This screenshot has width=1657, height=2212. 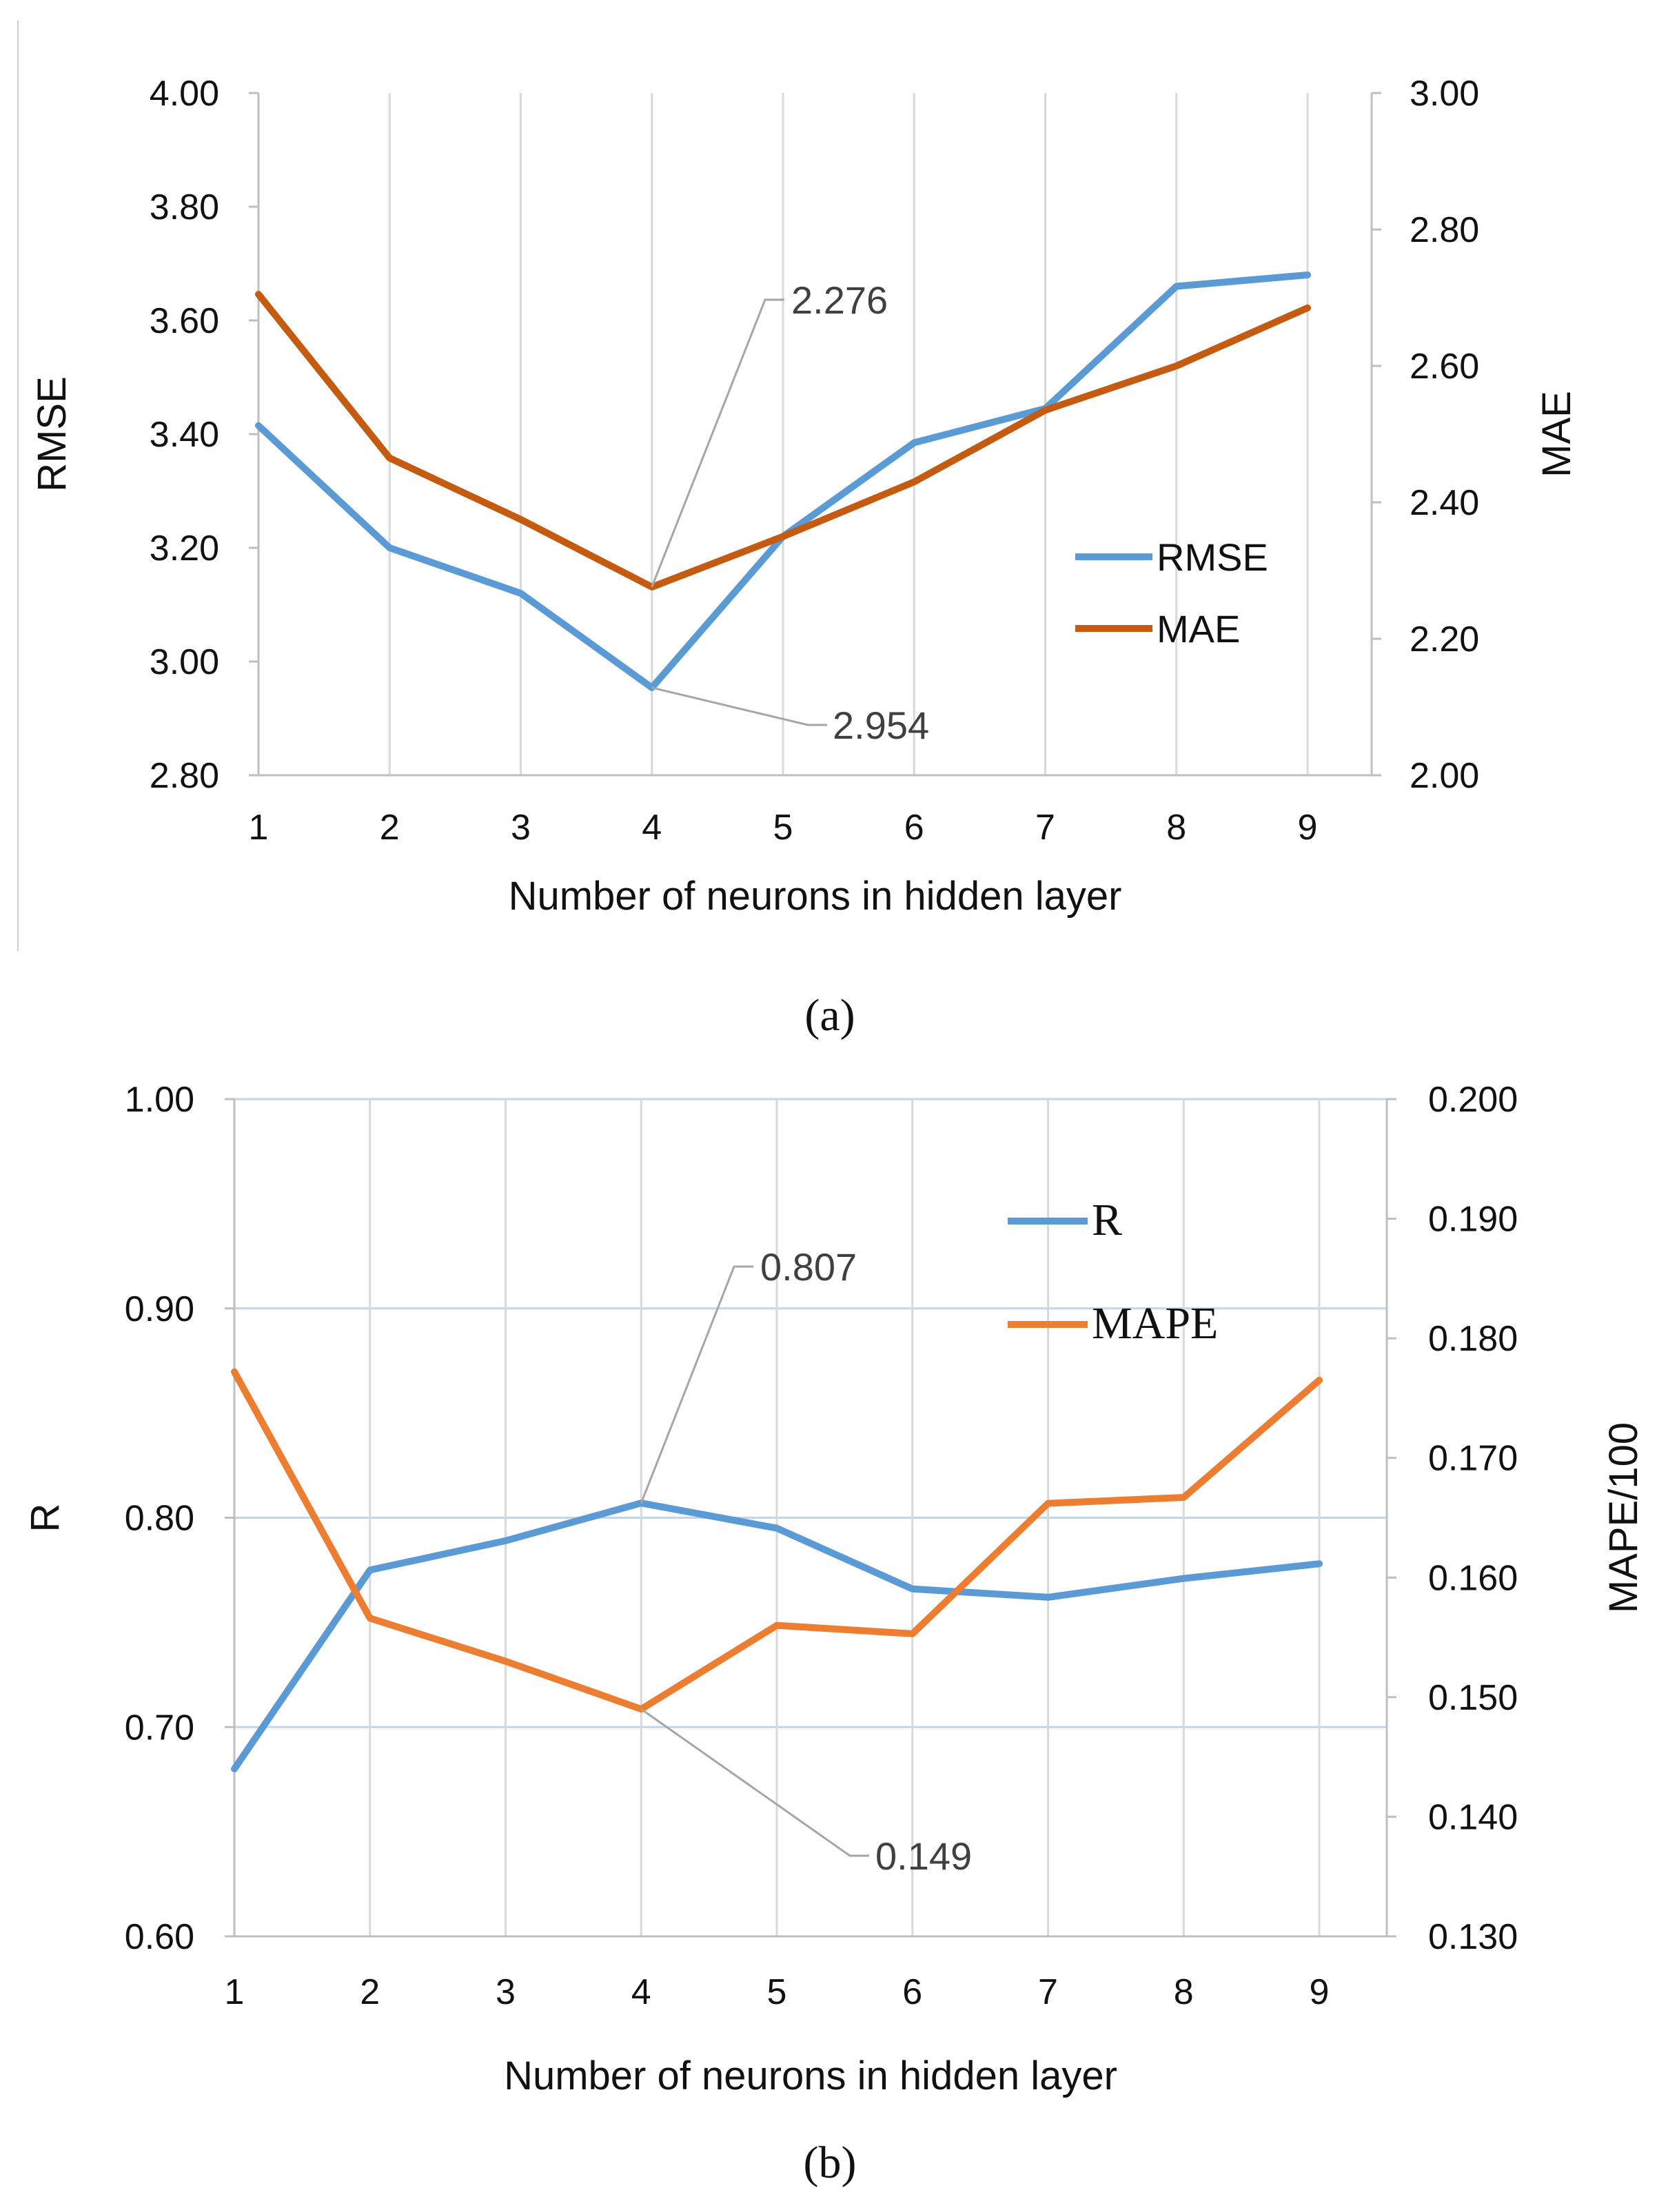 I want to click on y2-tick-label: 2.60, so click(x=1444, y=367).